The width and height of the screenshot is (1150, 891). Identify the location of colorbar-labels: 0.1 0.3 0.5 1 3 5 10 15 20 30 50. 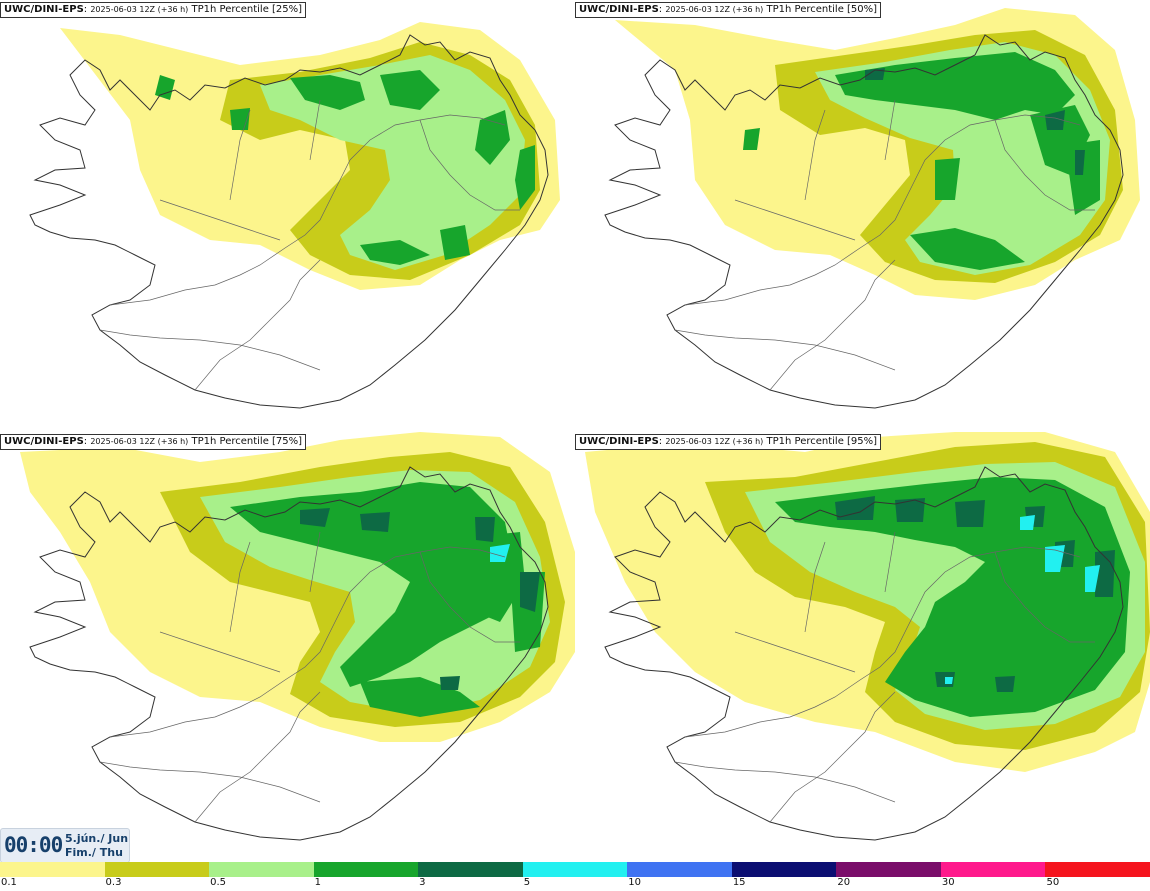
(575, 884).